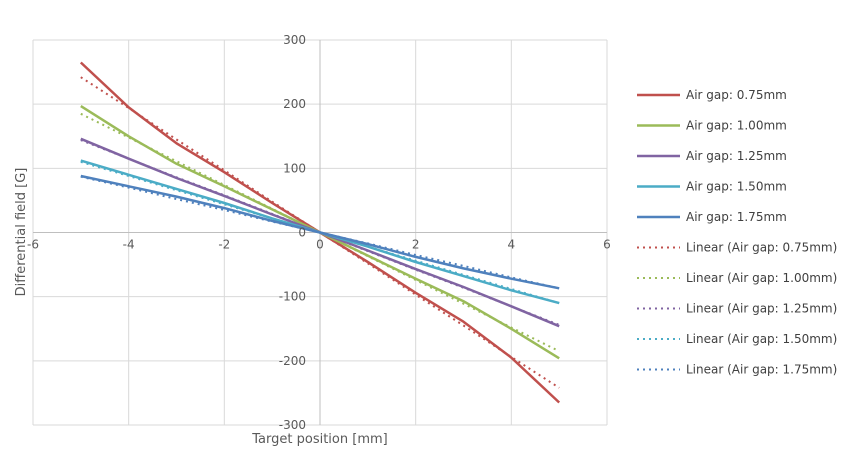  What do you see at coordinates (294, 168) in the screenshot?
I see `y-tick-label: 100` at bounding box center [294, 168].